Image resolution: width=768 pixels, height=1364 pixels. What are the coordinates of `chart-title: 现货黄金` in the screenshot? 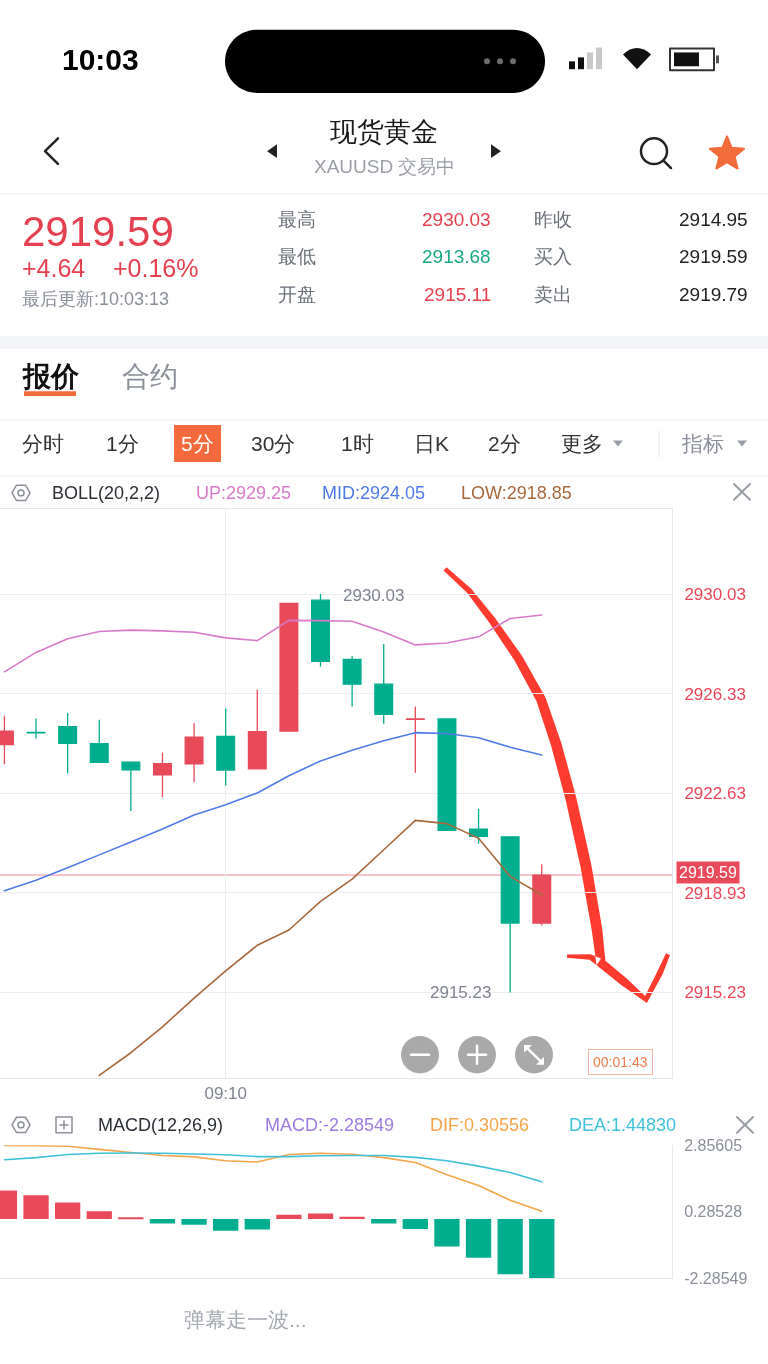 It's located at (384, 132).